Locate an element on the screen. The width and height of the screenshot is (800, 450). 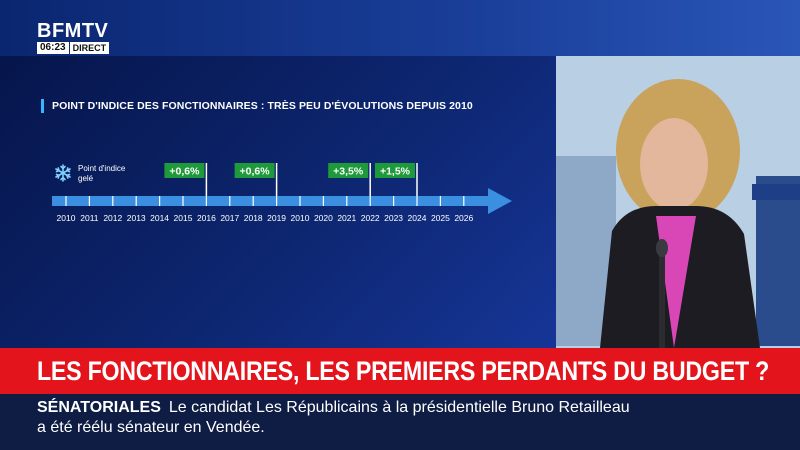
top-band is located at coordinates (400, 28).